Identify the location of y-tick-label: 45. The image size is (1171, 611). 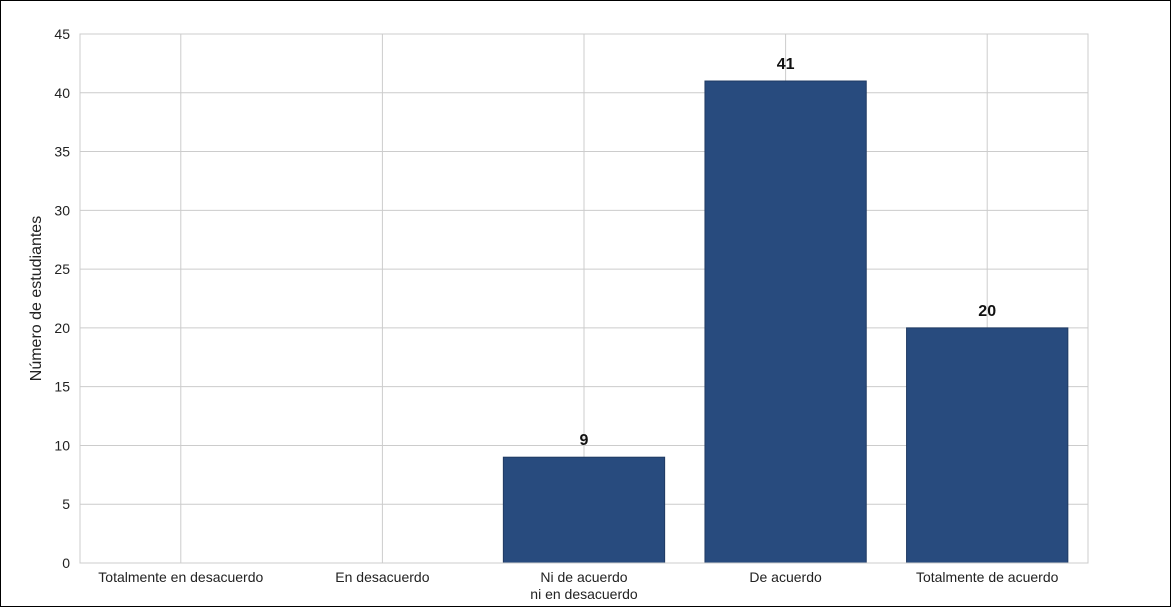
(62, 34).